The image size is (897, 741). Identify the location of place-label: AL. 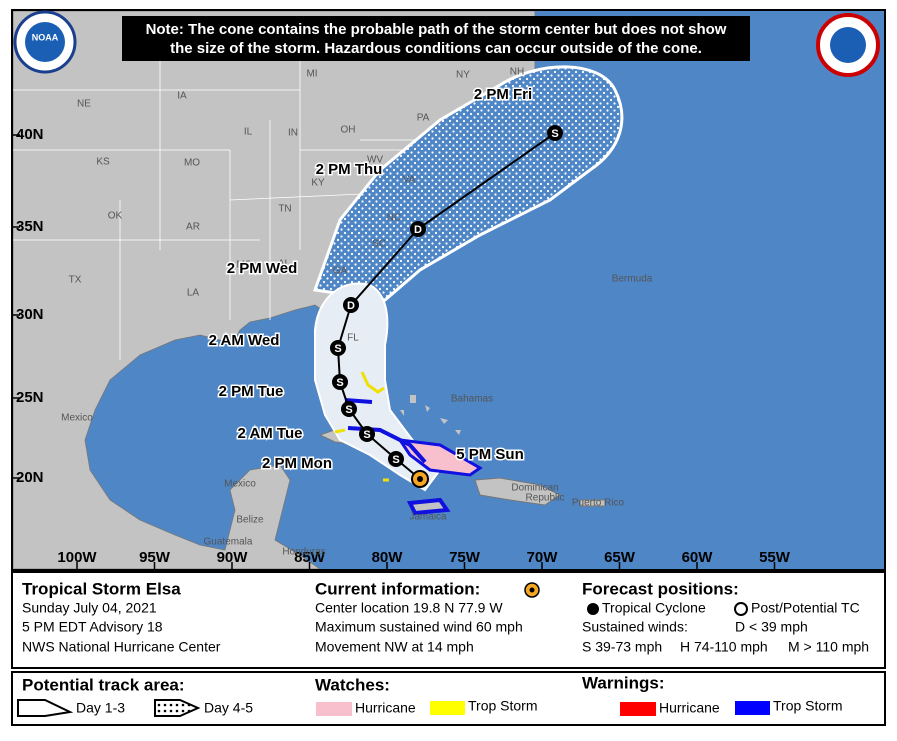
(284, 264).